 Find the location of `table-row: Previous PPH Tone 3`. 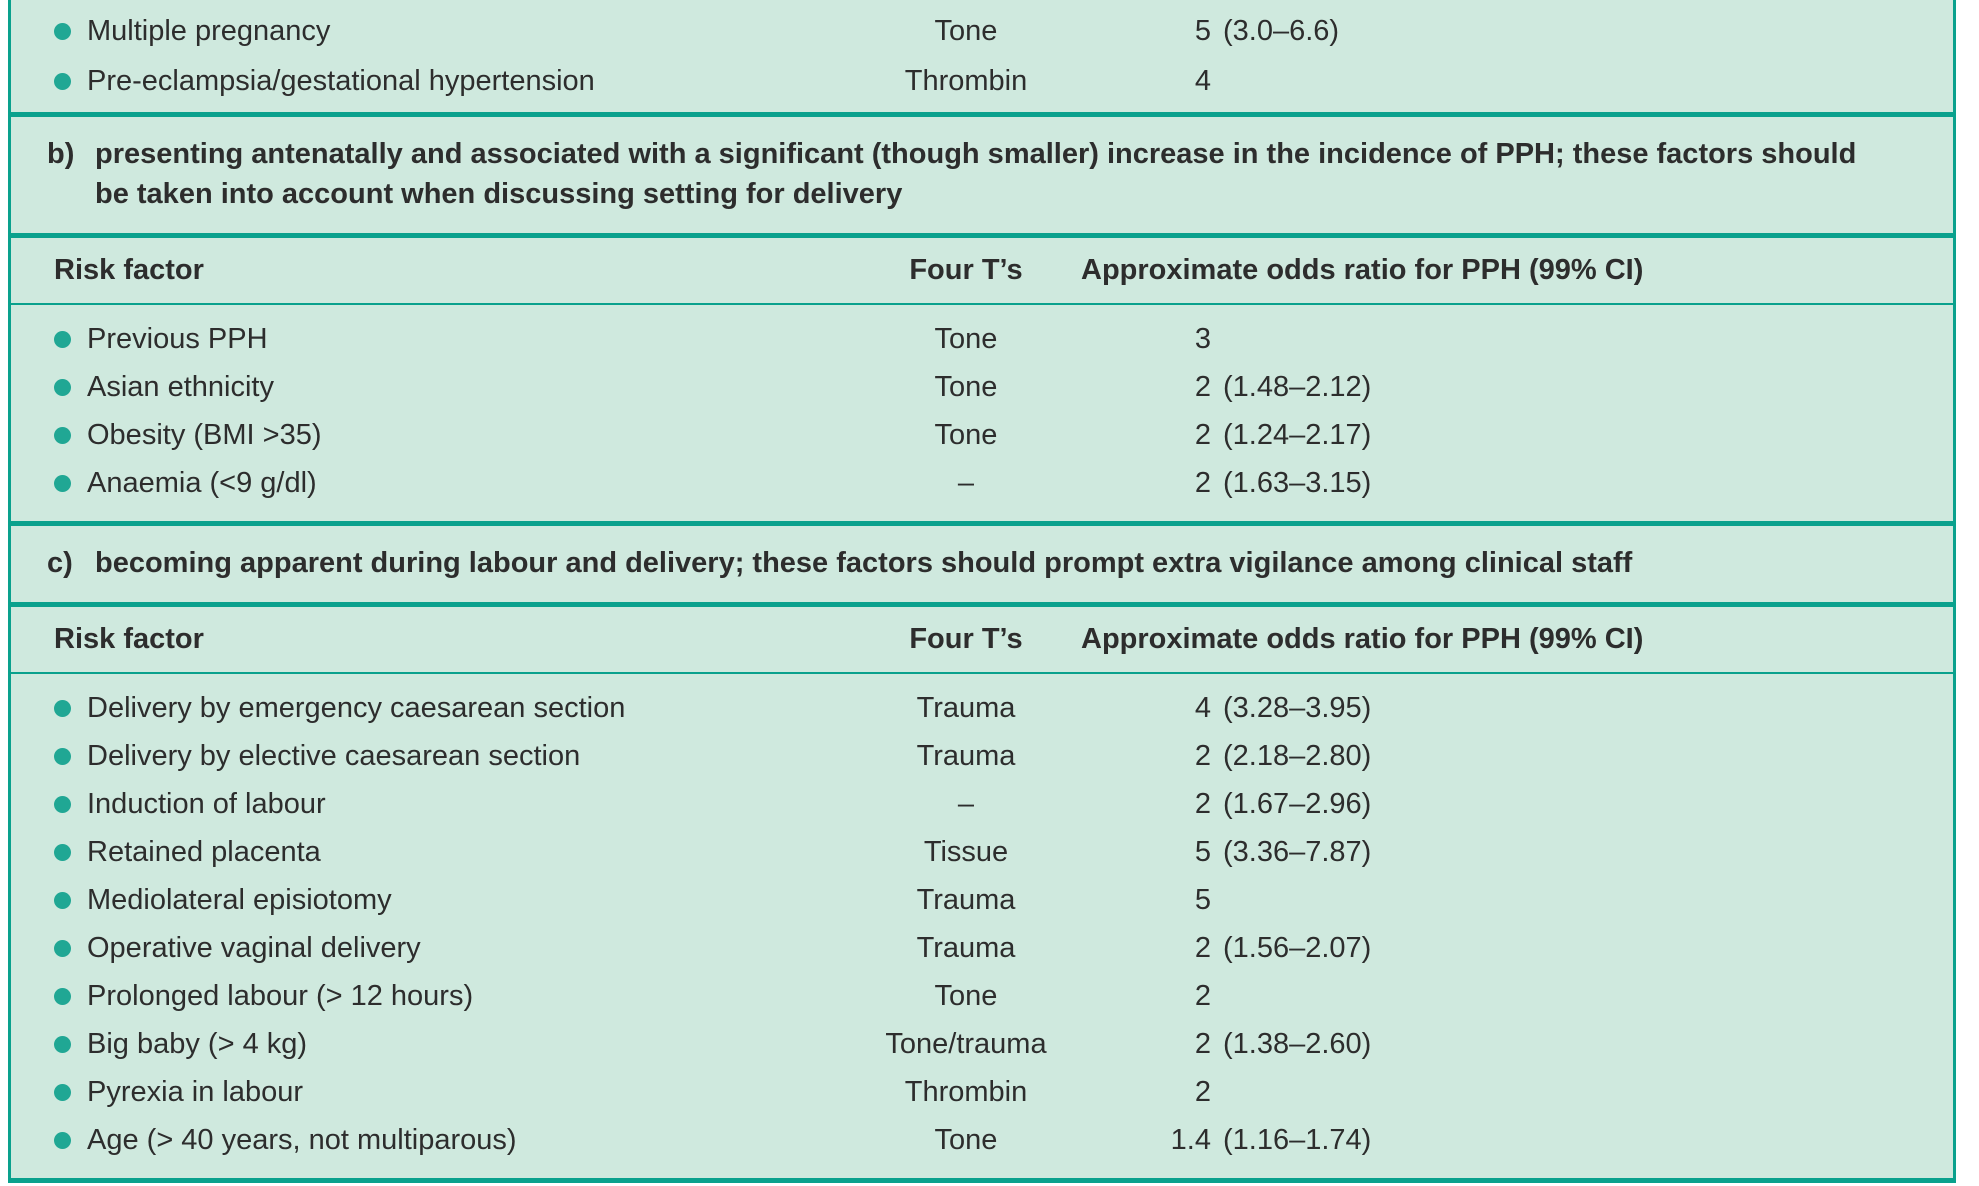

table-row: Previous PPH Tone 3 is located at coordinates (982, 339).